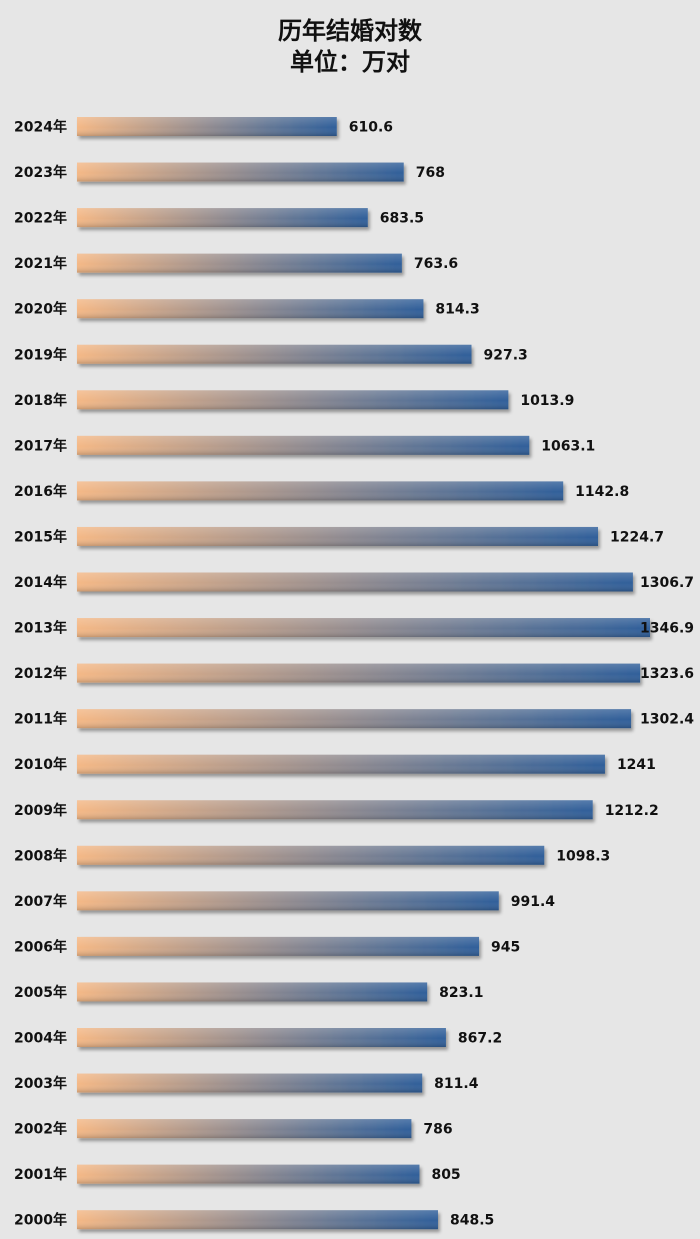  I want to click on category-label: 2007年, so click(40, 901).